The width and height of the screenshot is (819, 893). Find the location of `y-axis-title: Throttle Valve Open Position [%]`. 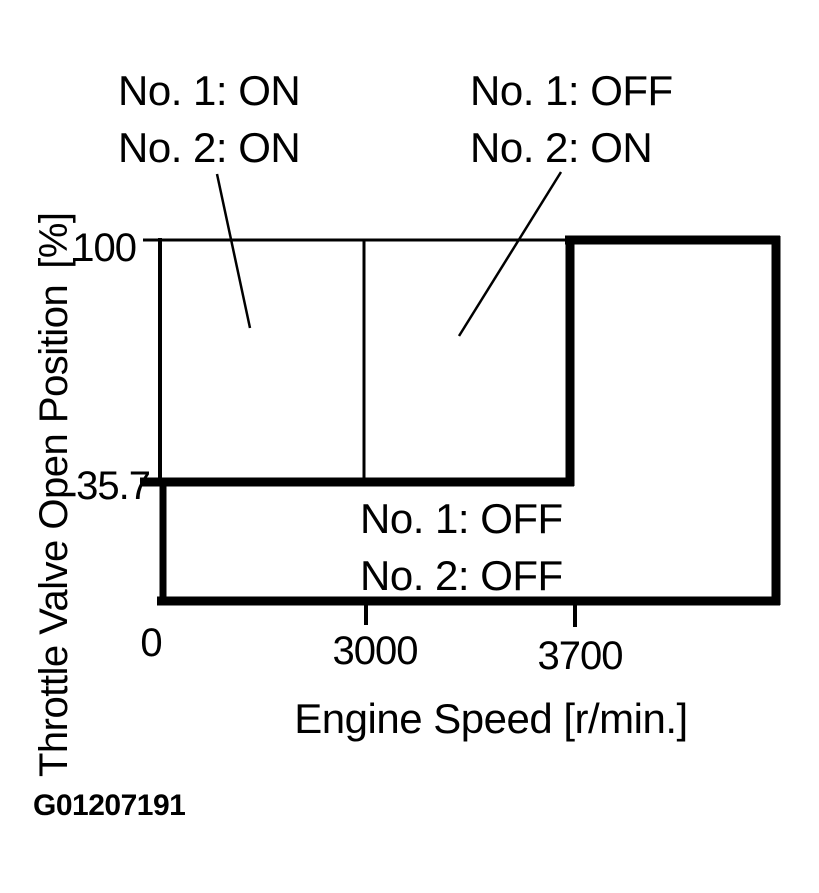

y-axis-title: Throttle Valve Open Position [%] is located at coordinates (54, 495).